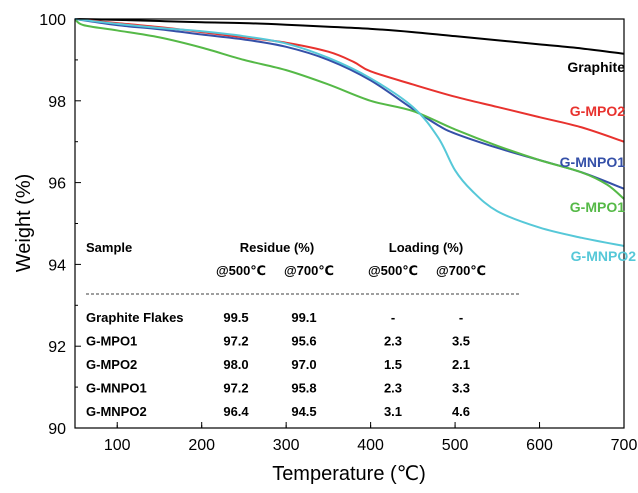 This screenshot has width=638, height=493. Describe the element at coordinates (235, 317) in the screenshot. I see `table-cell-res500: 99.5` at that location.